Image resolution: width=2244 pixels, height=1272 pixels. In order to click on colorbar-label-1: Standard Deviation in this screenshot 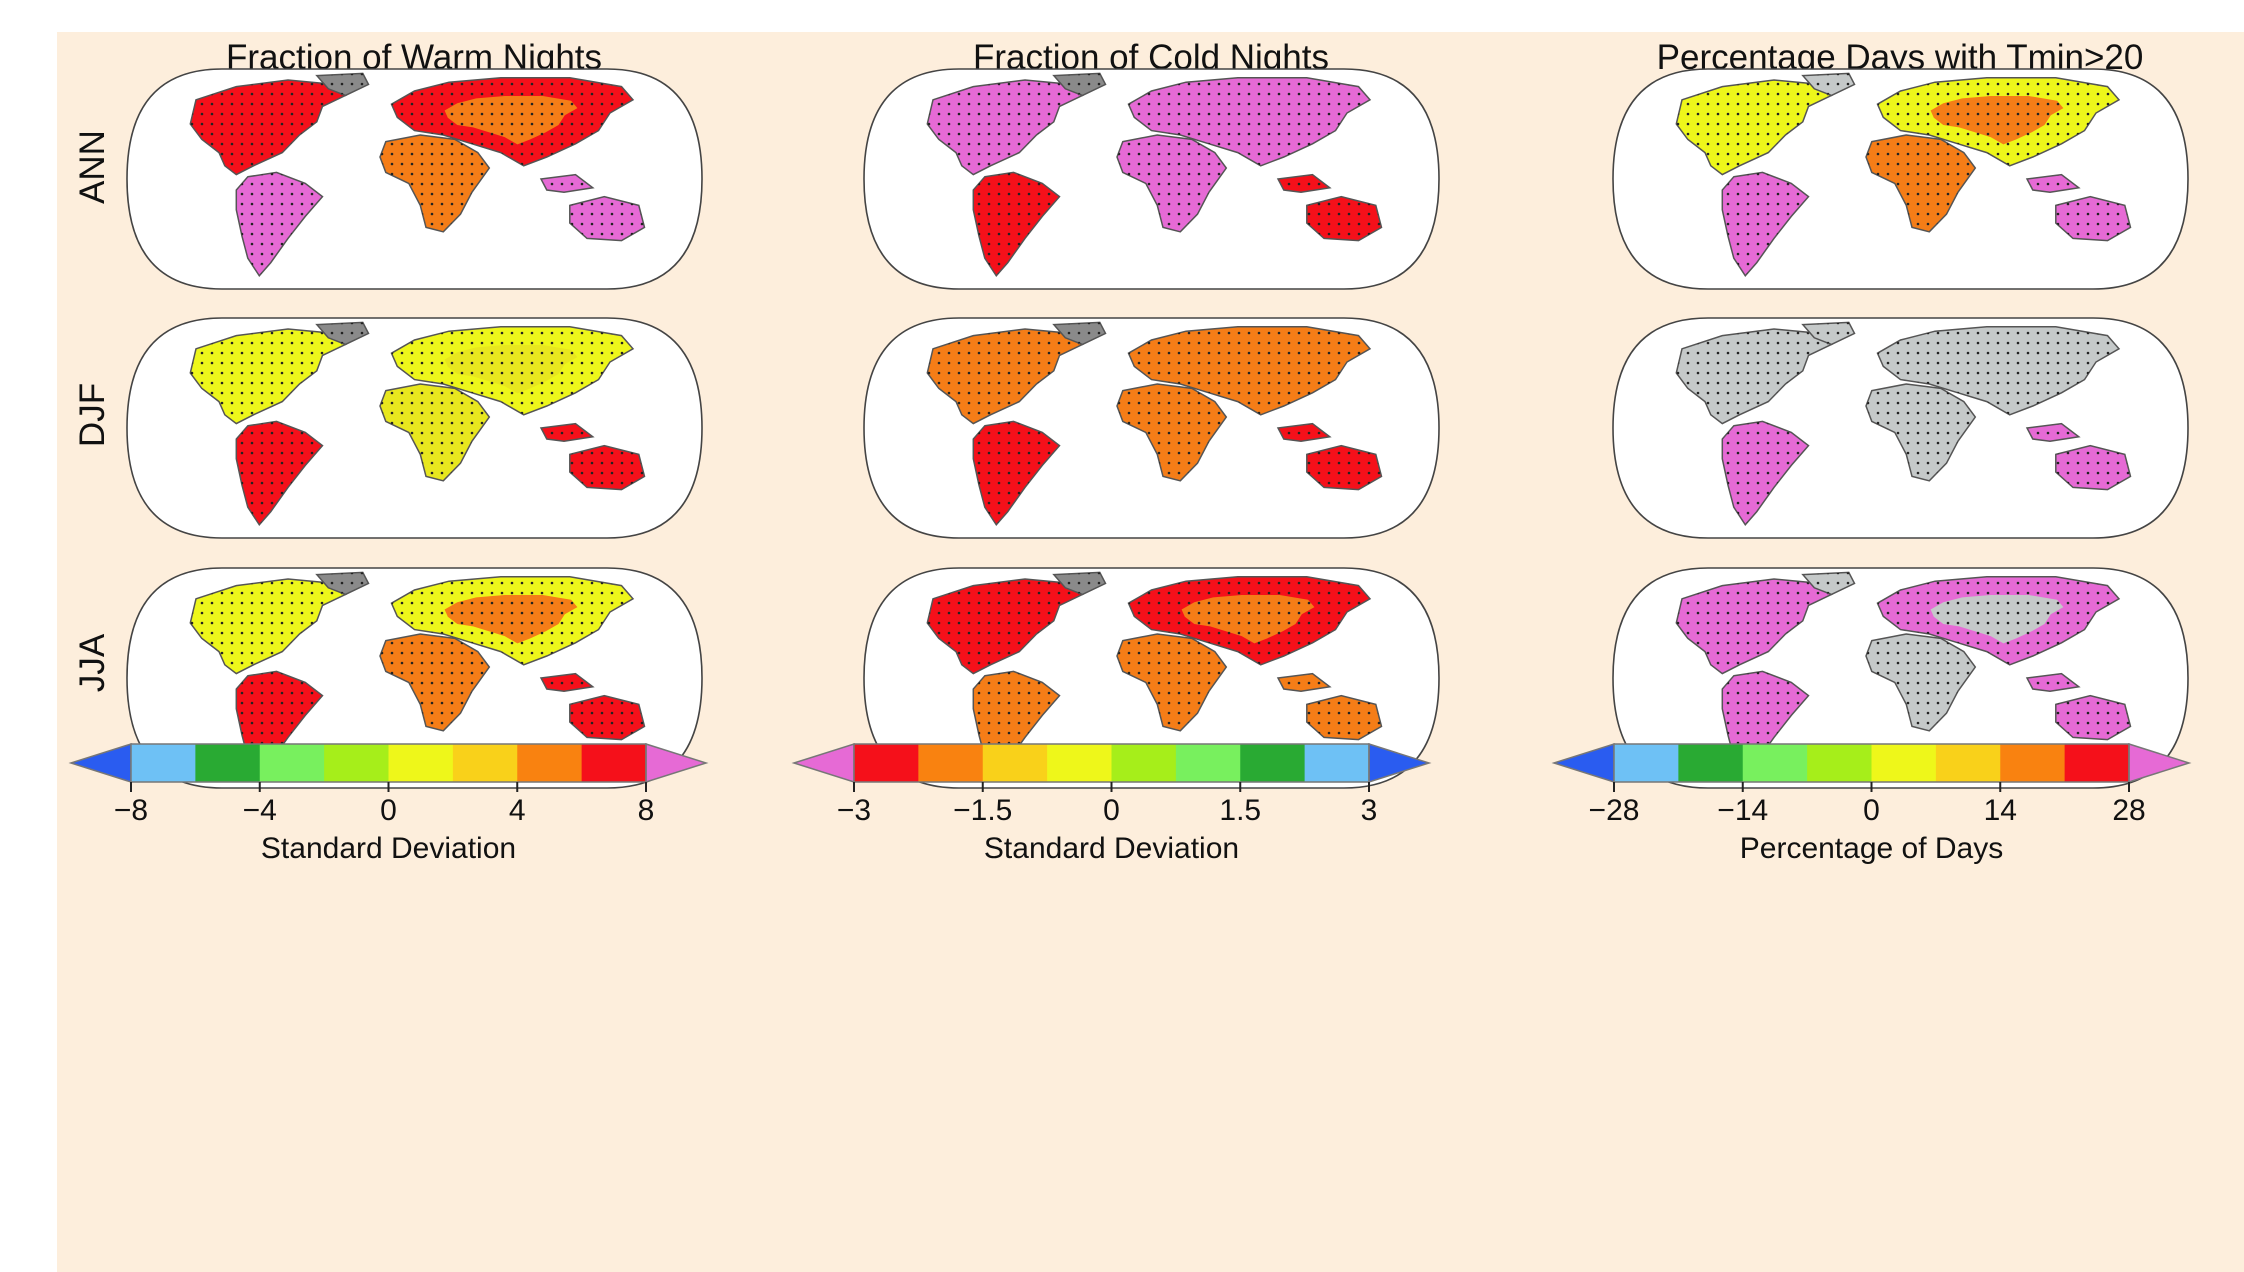, I will do `click(388, 848)`.